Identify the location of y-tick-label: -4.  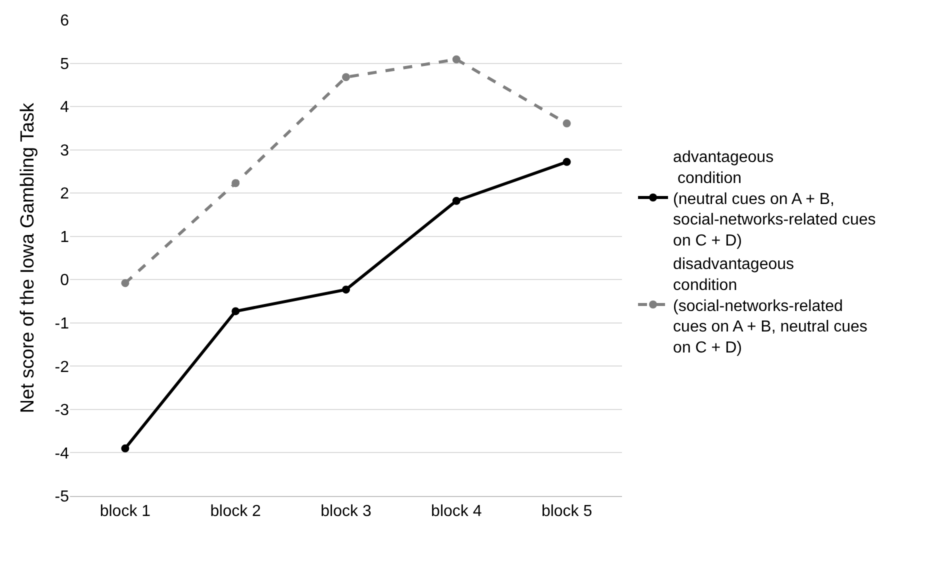
(62, 453).